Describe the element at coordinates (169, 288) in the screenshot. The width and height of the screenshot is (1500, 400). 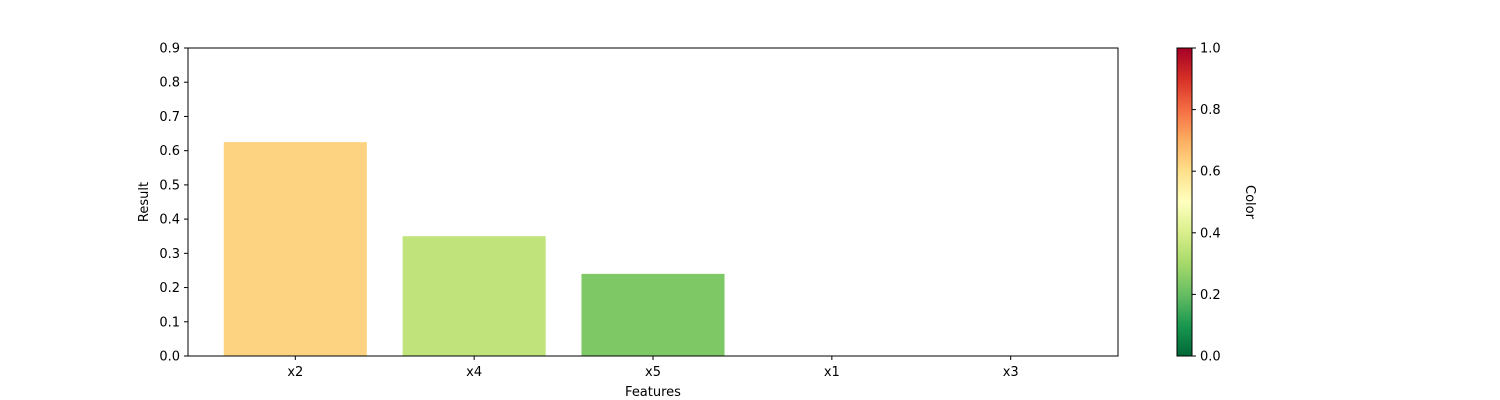
I see `y-tick-label: 0.2` at that location.